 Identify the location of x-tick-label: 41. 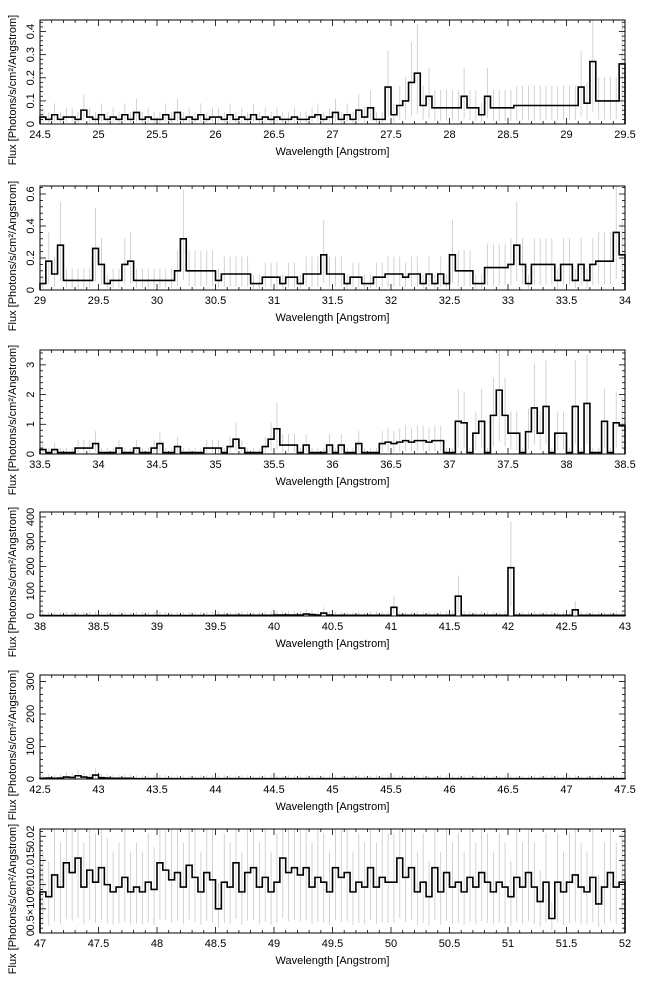
(391, 627).